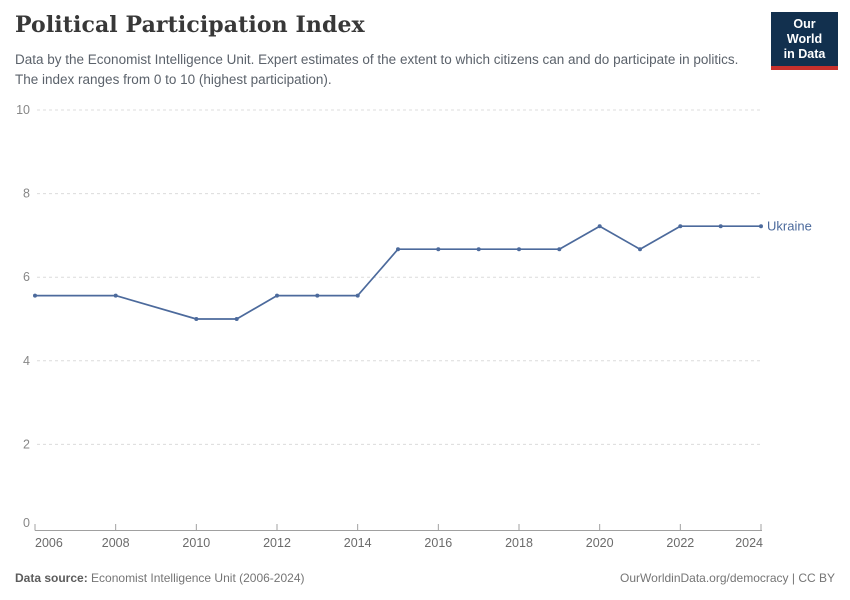 Image resolution: width=850 pixels, height=600 pixels. Describe the element at coordinates (26, 361) in the screenshot. I see `y-axis-label: 4` at that location.